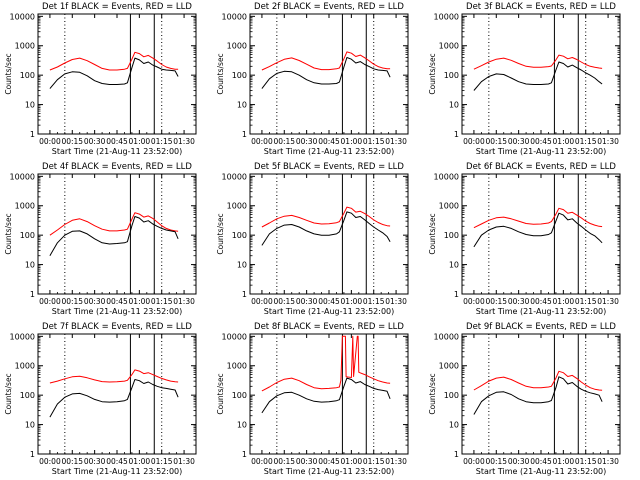 The image size is (640, 480). What do you see at coordinates (329, 327) in the screenshot?
I see `chart-title: Det 8f BLACK = Events, RED = LLD` at bounding box center [329, 327].